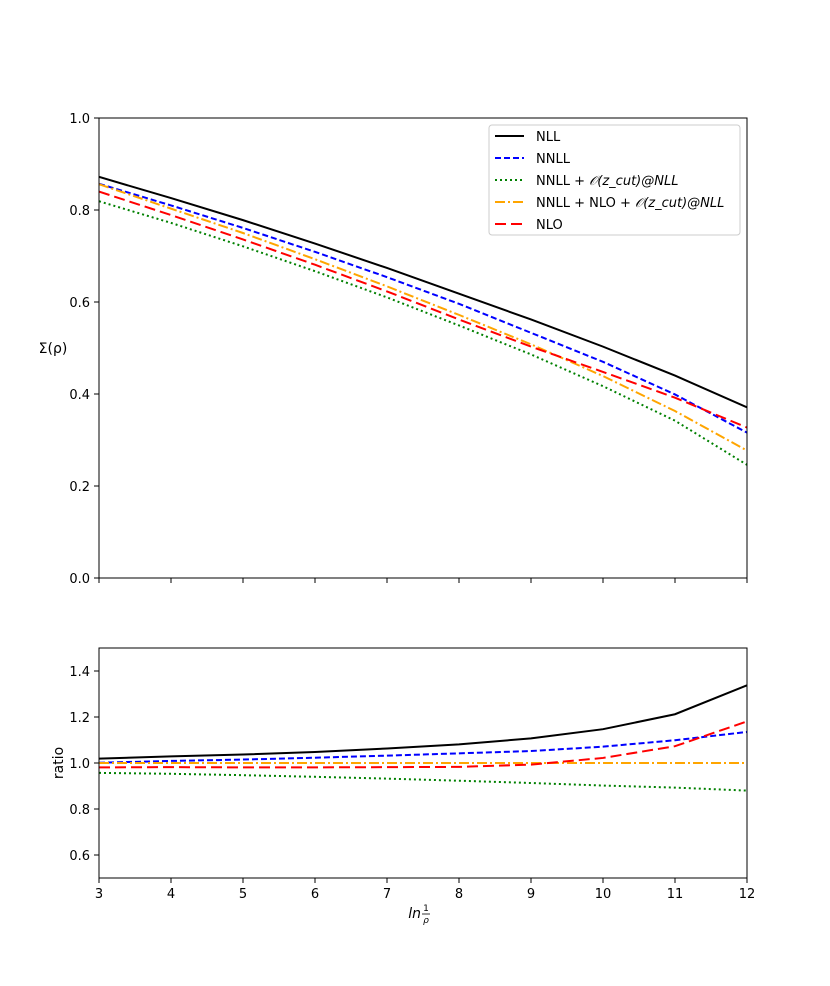  I want to click on x-axis-label-main: ln, so click(414, 914).